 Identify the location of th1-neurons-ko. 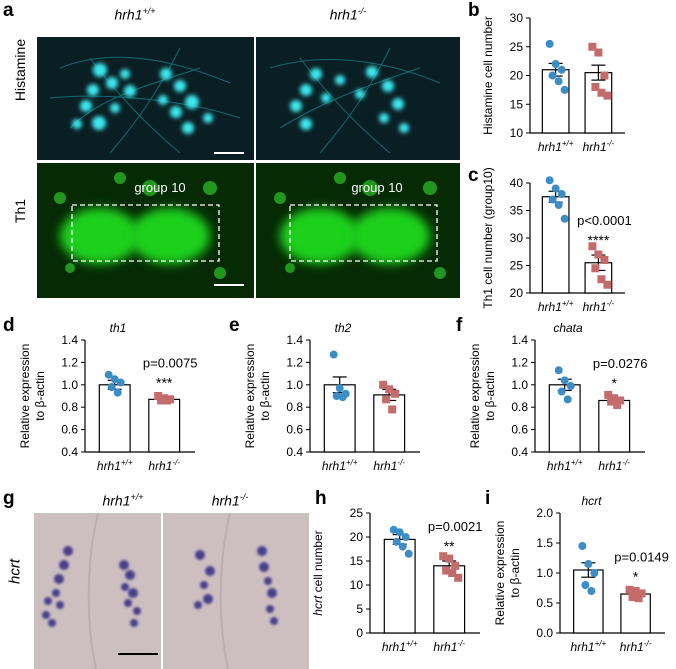
(360, 225).